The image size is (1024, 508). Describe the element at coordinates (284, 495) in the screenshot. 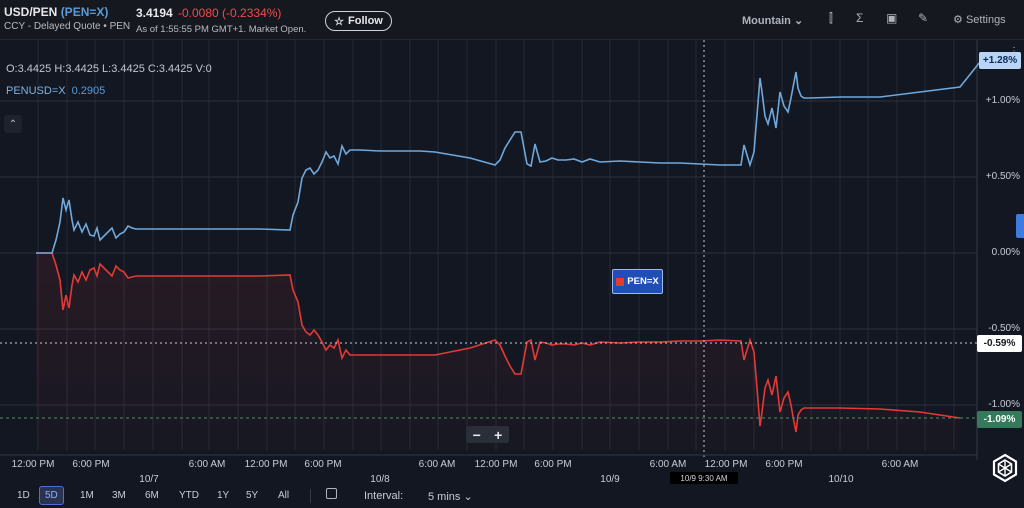

I see `range-all: All` at that location.